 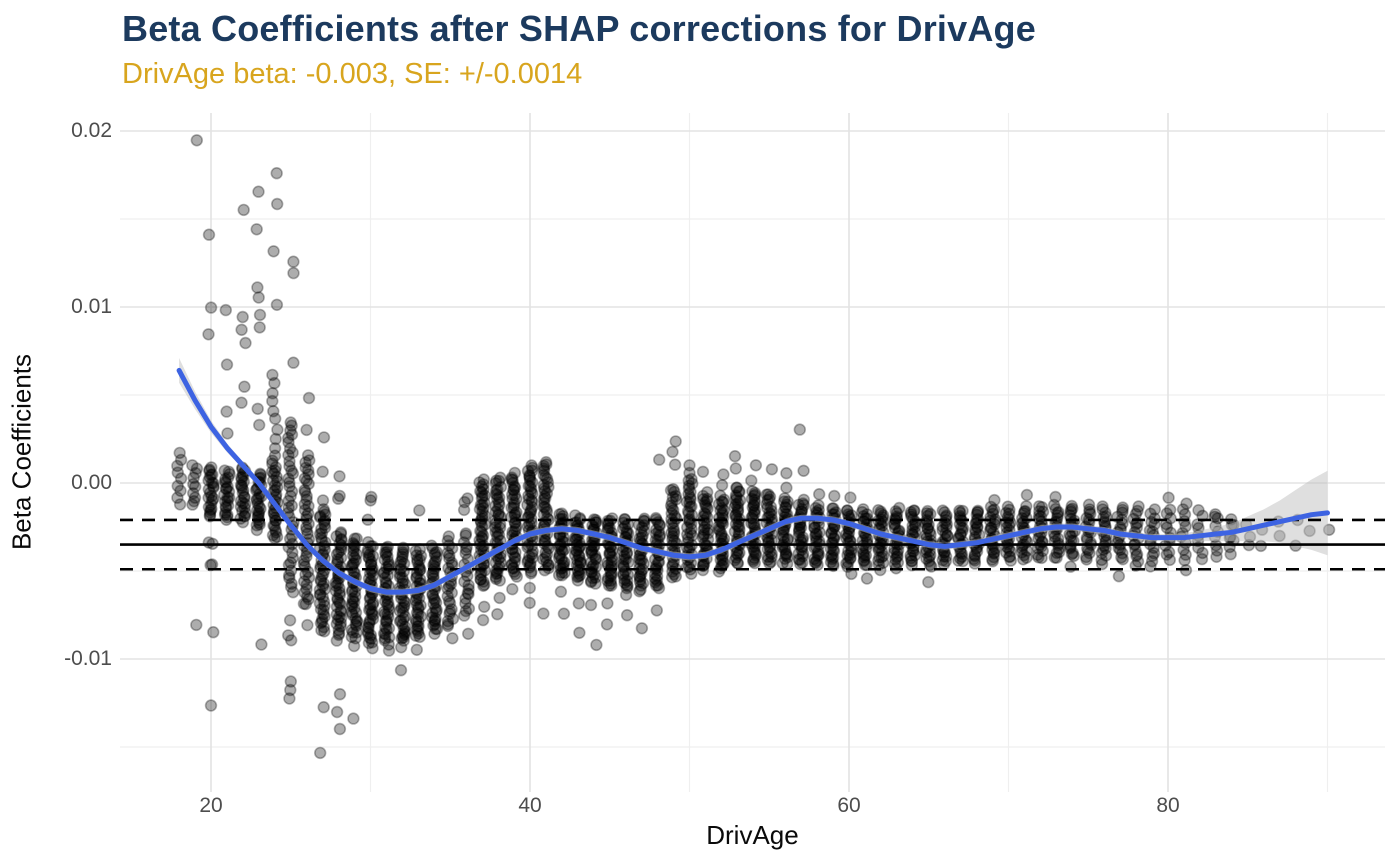 I want to click on y-tick-label: 0.01, so click(x=91, y=306).